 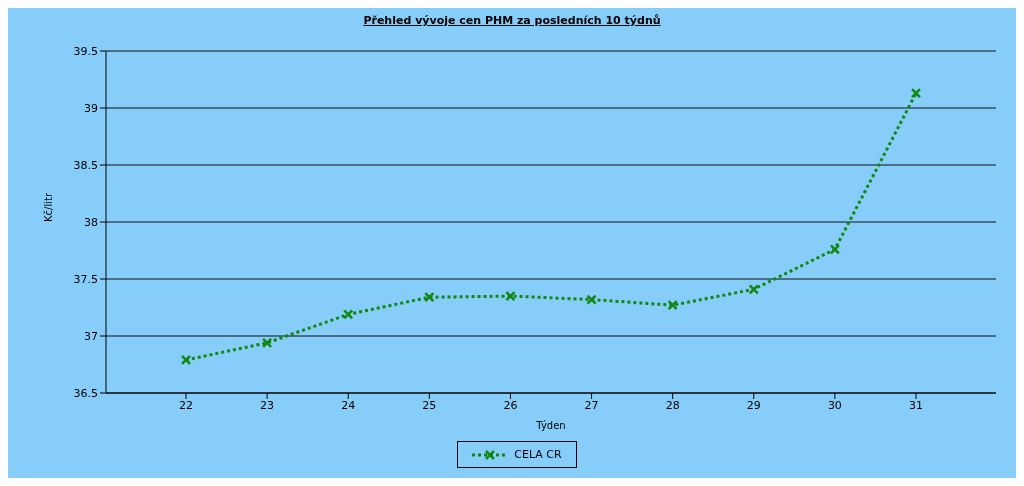 I want to click on x-tick-label: 25, so click(x=429, y=405).